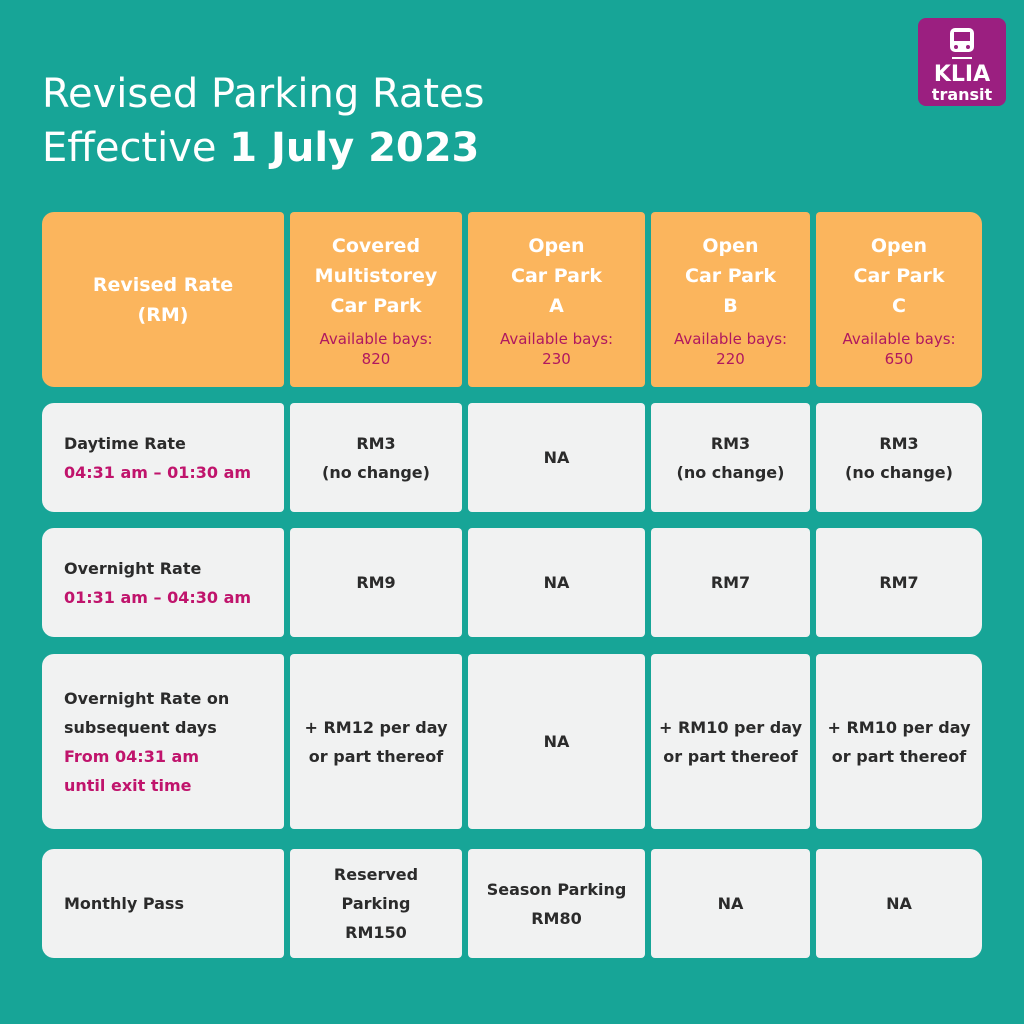  Describe the element at coordinates (376, 245) in the screenshot. I see `header-text: Covered` at that location.